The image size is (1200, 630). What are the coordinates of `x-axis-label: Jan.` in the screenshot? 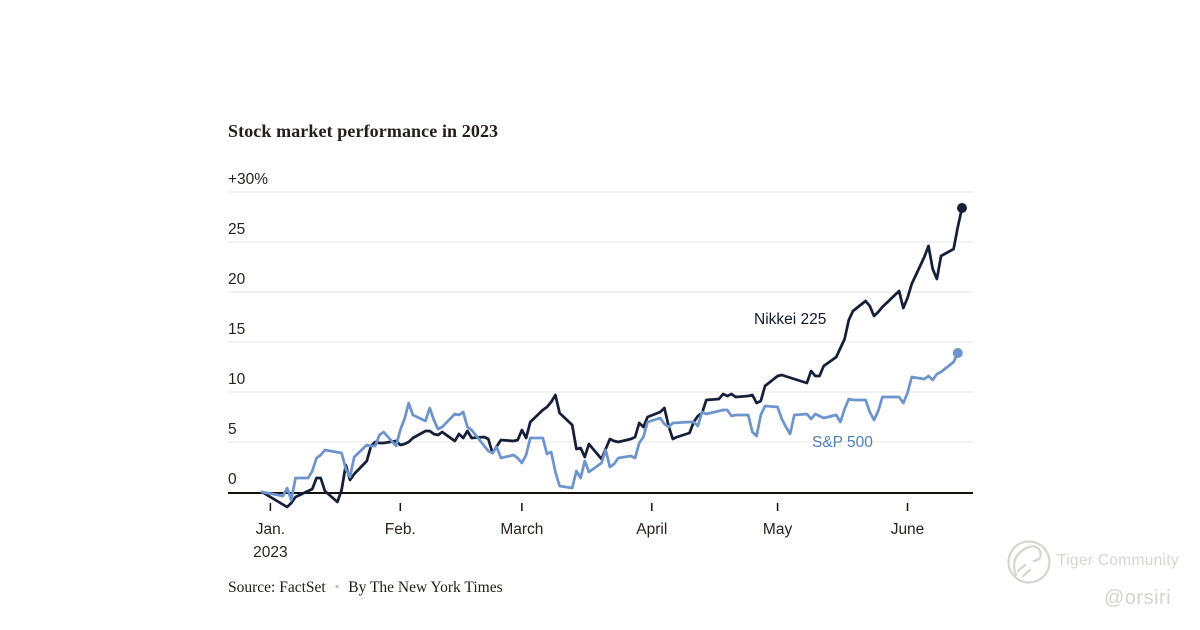 It's located at (270, 529).